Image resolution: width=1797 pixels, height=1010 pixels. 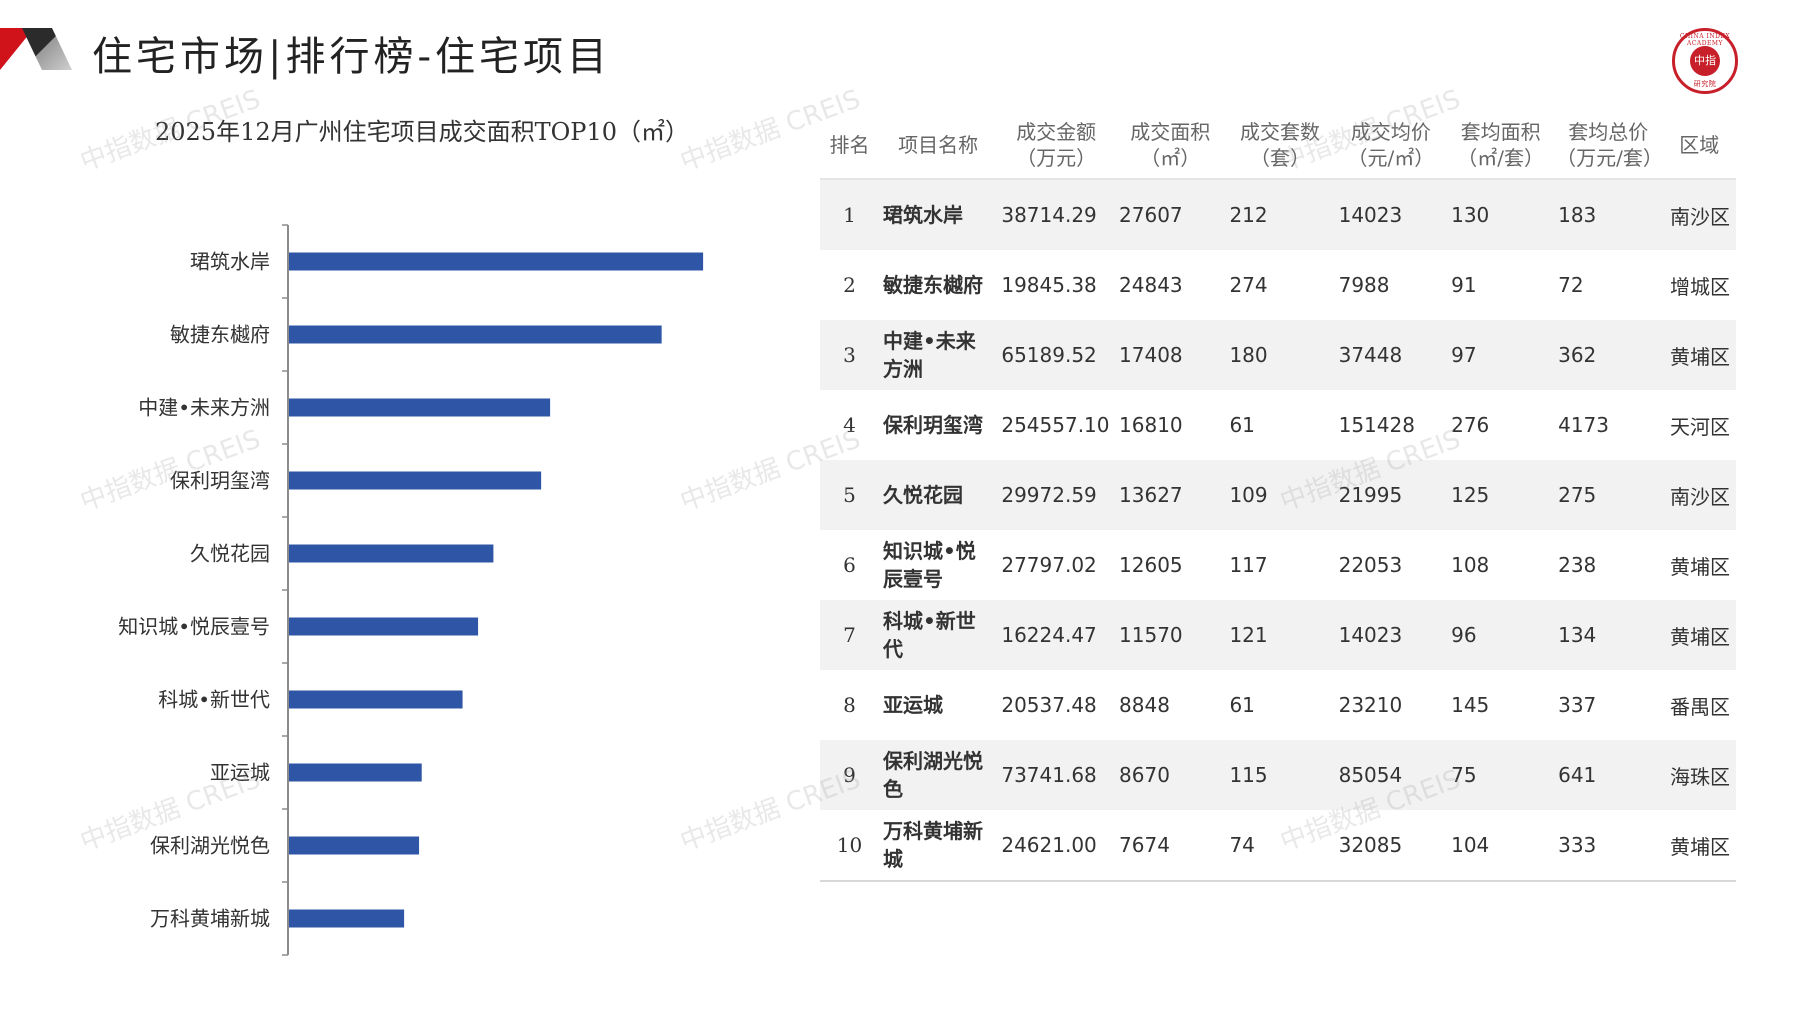 What do you see at coordinates (214, 700) in the screenshot?
I see `category-label: 科城•新世代` at bounding box center [214, 700].